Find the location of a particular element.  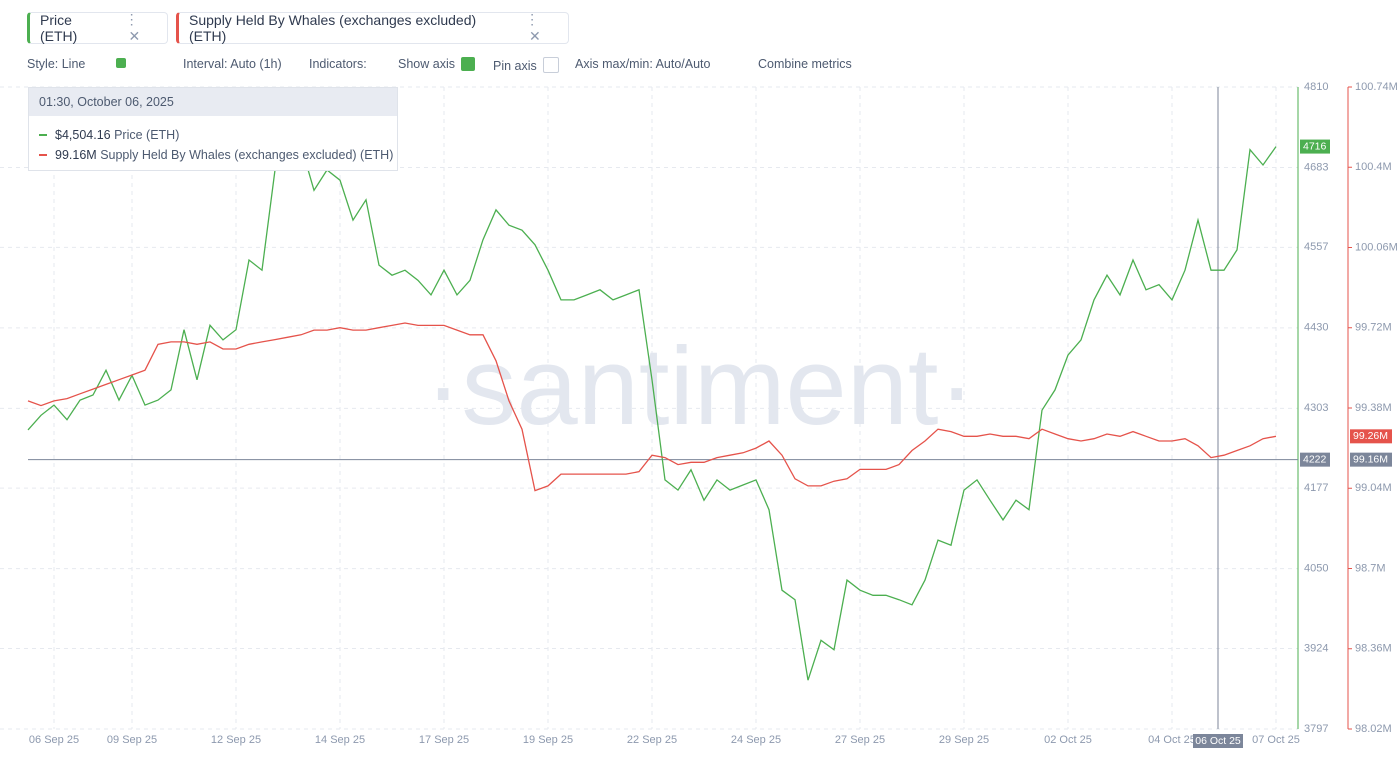

show-axis: Show axis is located at coordinates (436, 64).